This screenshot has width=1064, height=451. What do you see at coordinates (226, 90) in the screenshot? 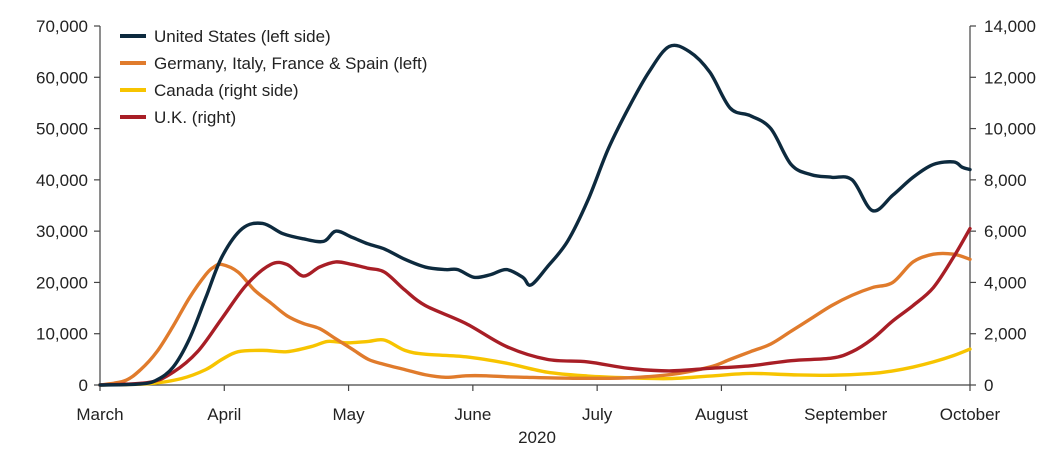
I see `legend-label-canada-right-side: Canada (right side)` at bounding box center [226, 90].